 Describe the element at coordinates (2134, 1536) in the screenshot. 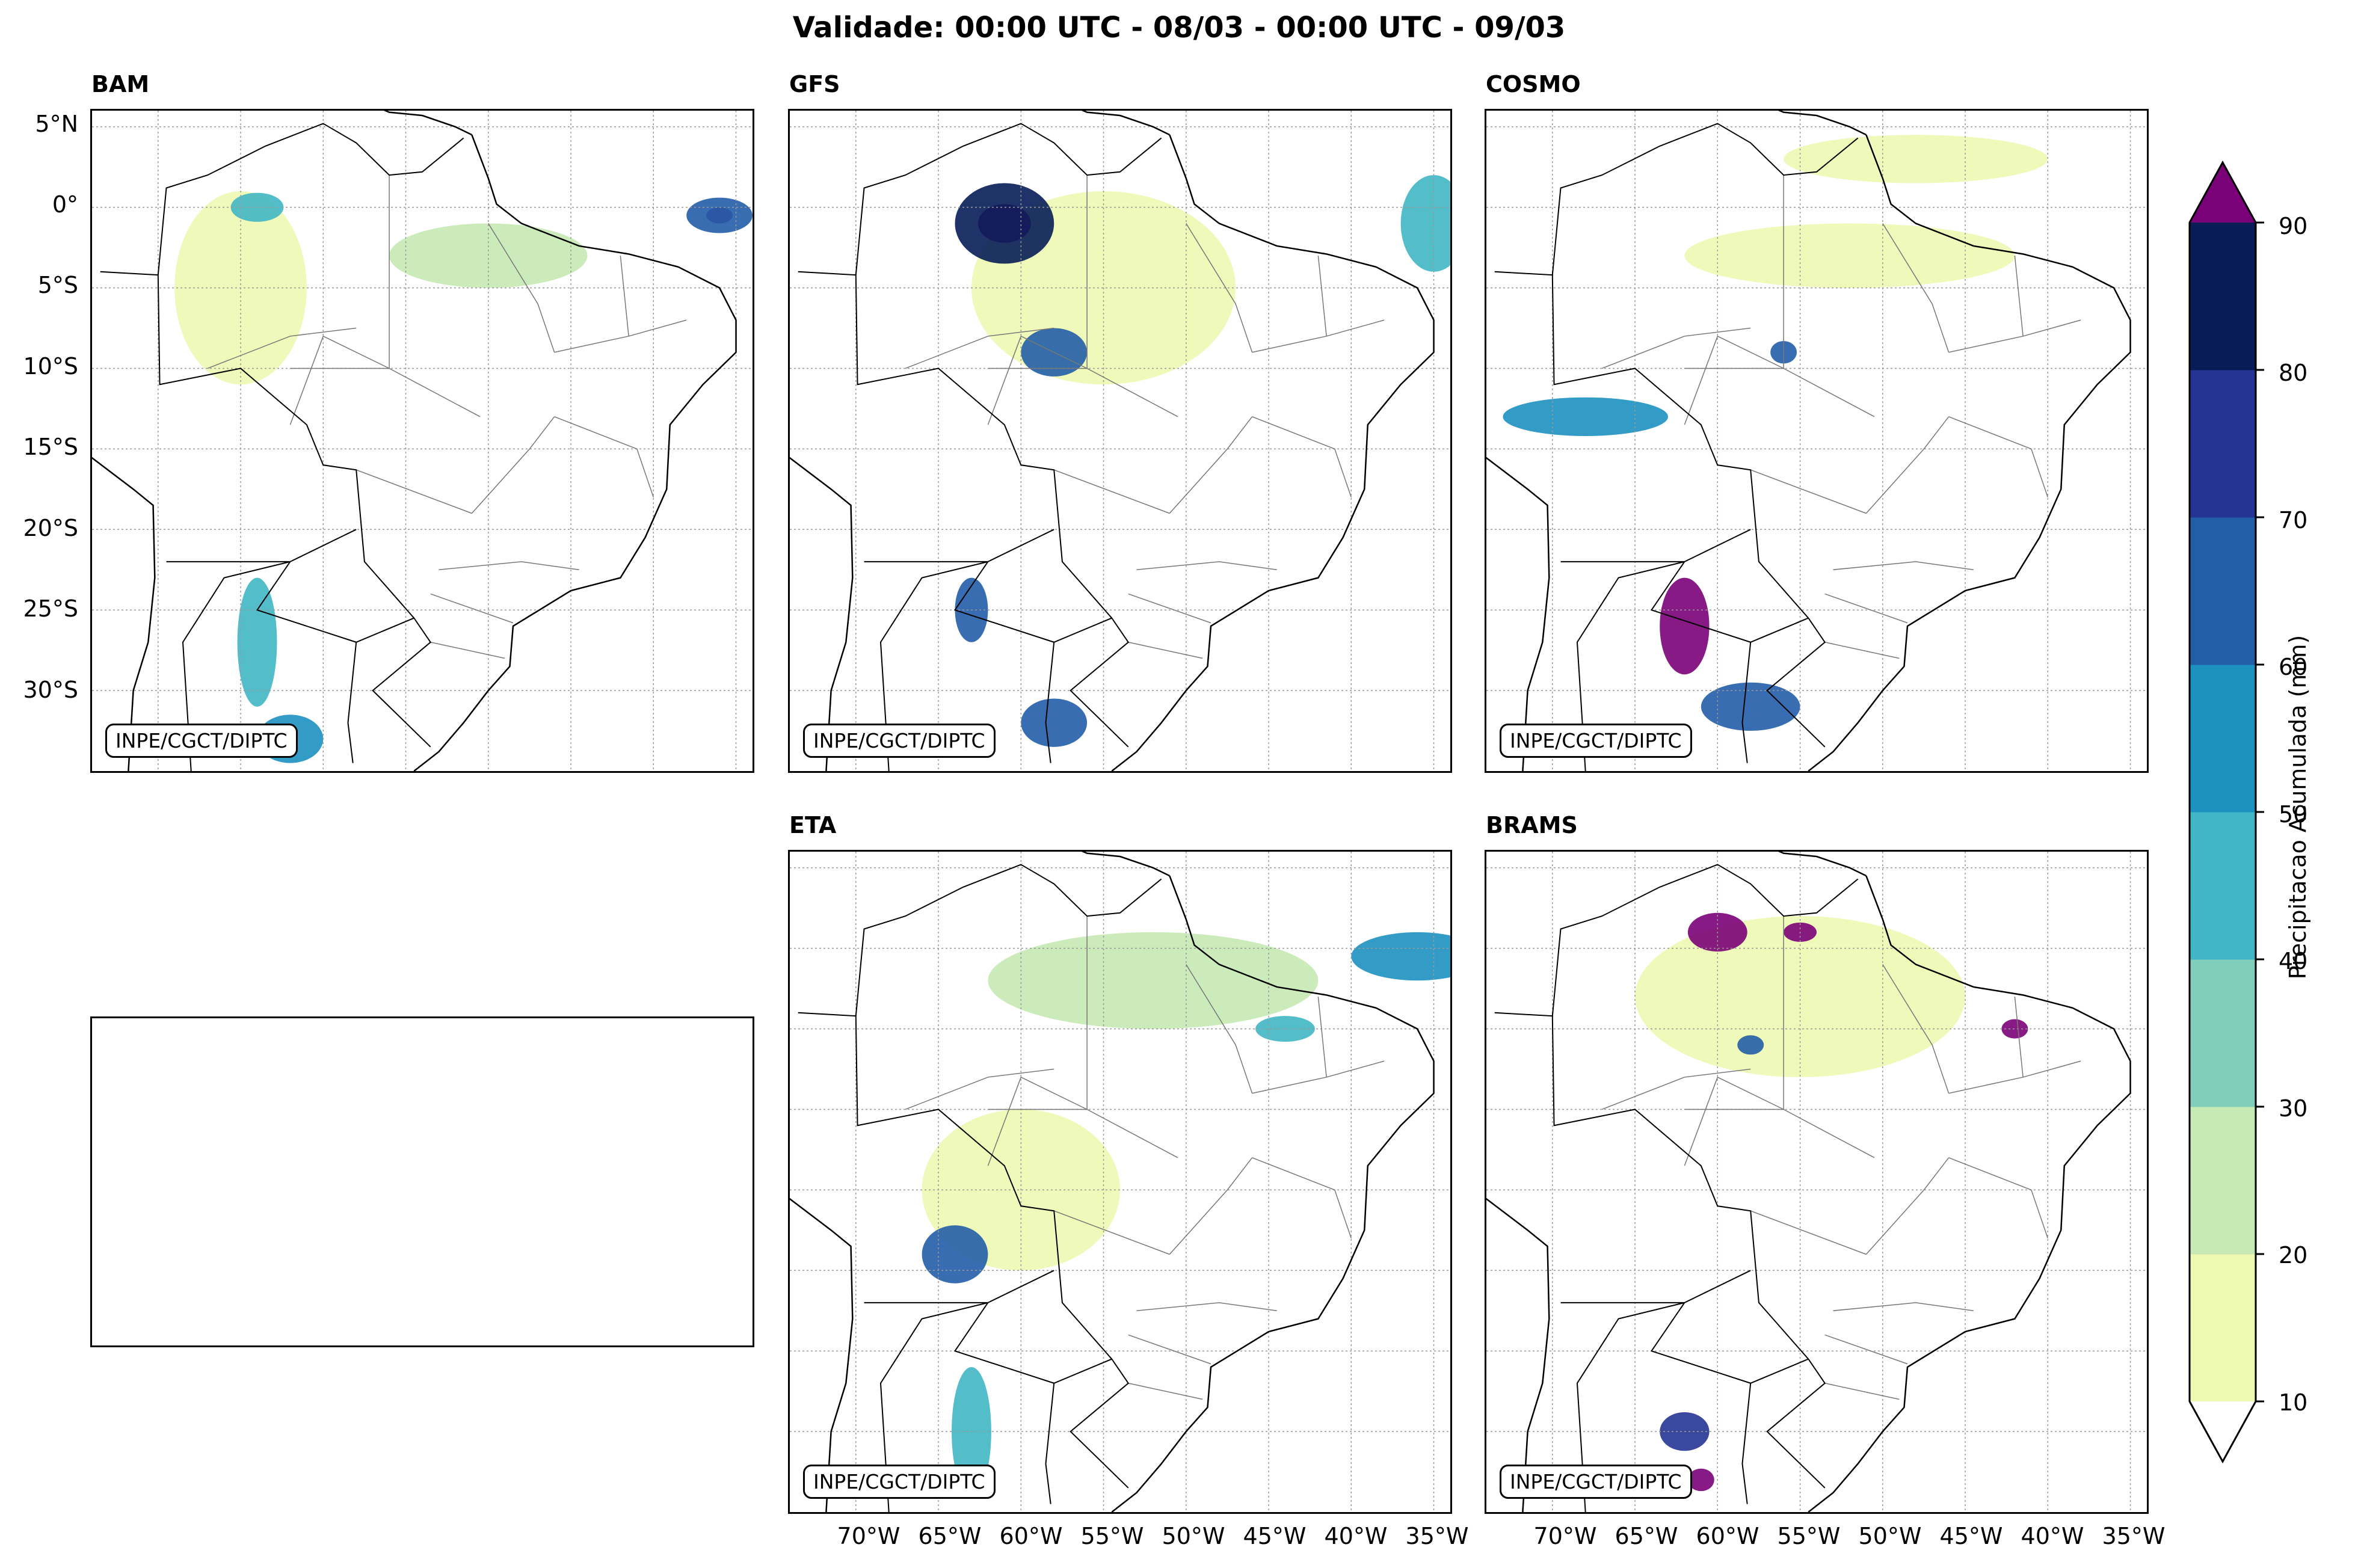

I see `lon-tick-label: 35°W` at that location.